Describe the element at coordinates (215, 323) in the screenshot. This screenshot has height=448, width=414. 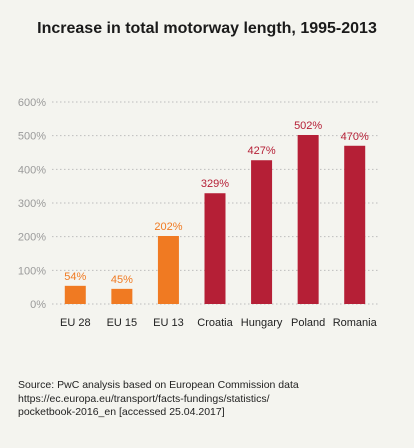
I see `x-tick-label: Croatia` at that location.